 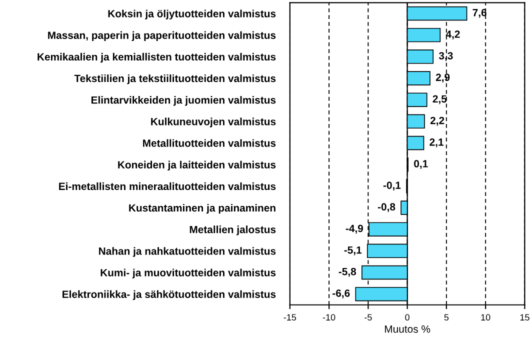 I want to click on data-label: 4,2, so click(x=453, y=35).